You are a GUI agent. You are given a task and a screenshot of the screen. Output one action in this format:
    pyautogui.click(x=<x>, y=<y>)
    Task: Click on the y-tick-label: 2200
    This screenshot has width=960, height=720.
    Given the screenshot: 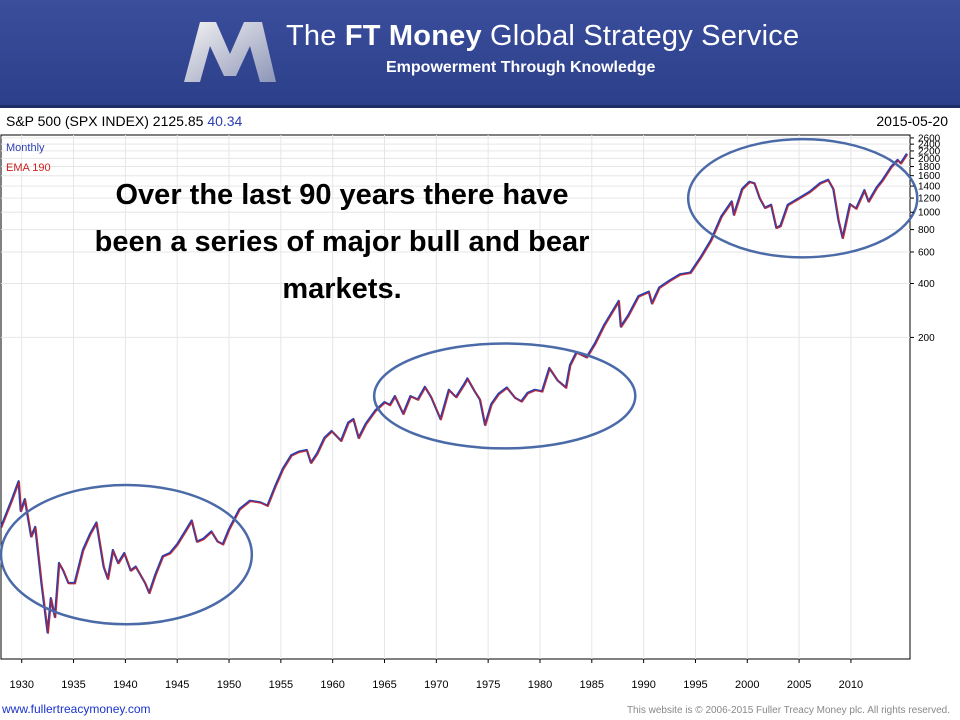 What is the action you would take?
    pyautogui.click(x=929, y=151)
    